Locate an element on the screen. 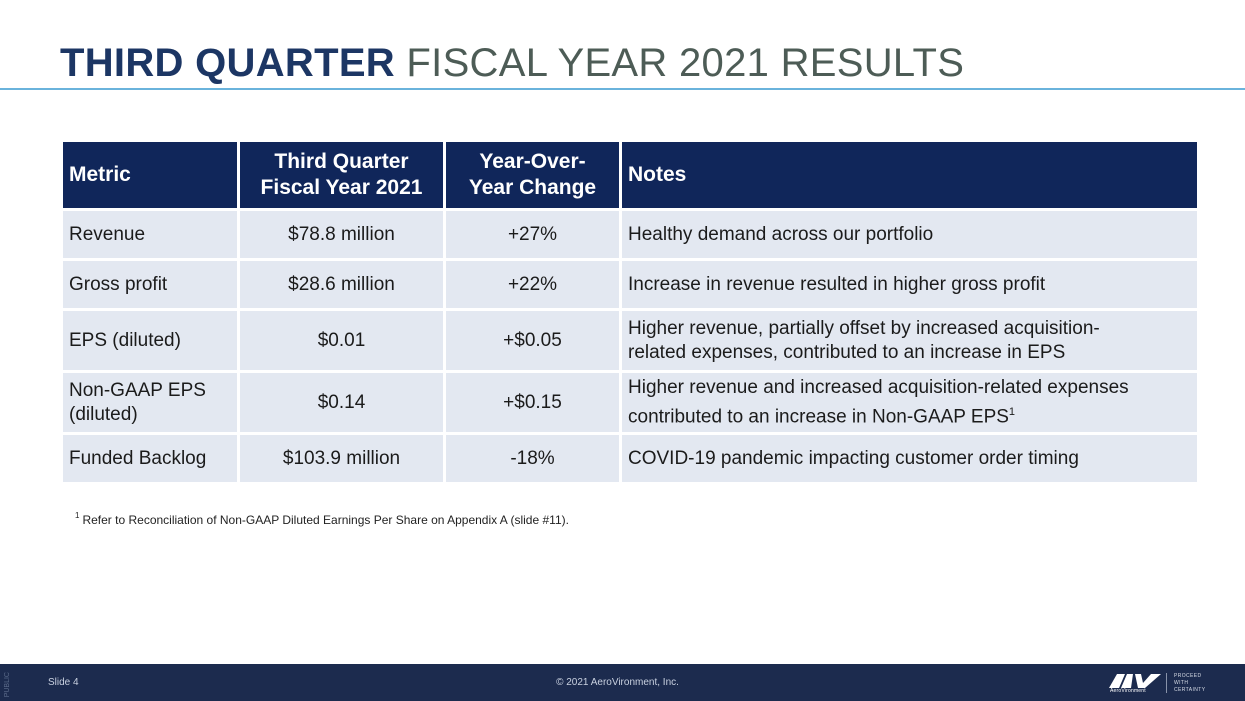 This screenshot has height=701, width=1245. row-note: Healthy demand across our portfolio is located at coordinates (909, 234).